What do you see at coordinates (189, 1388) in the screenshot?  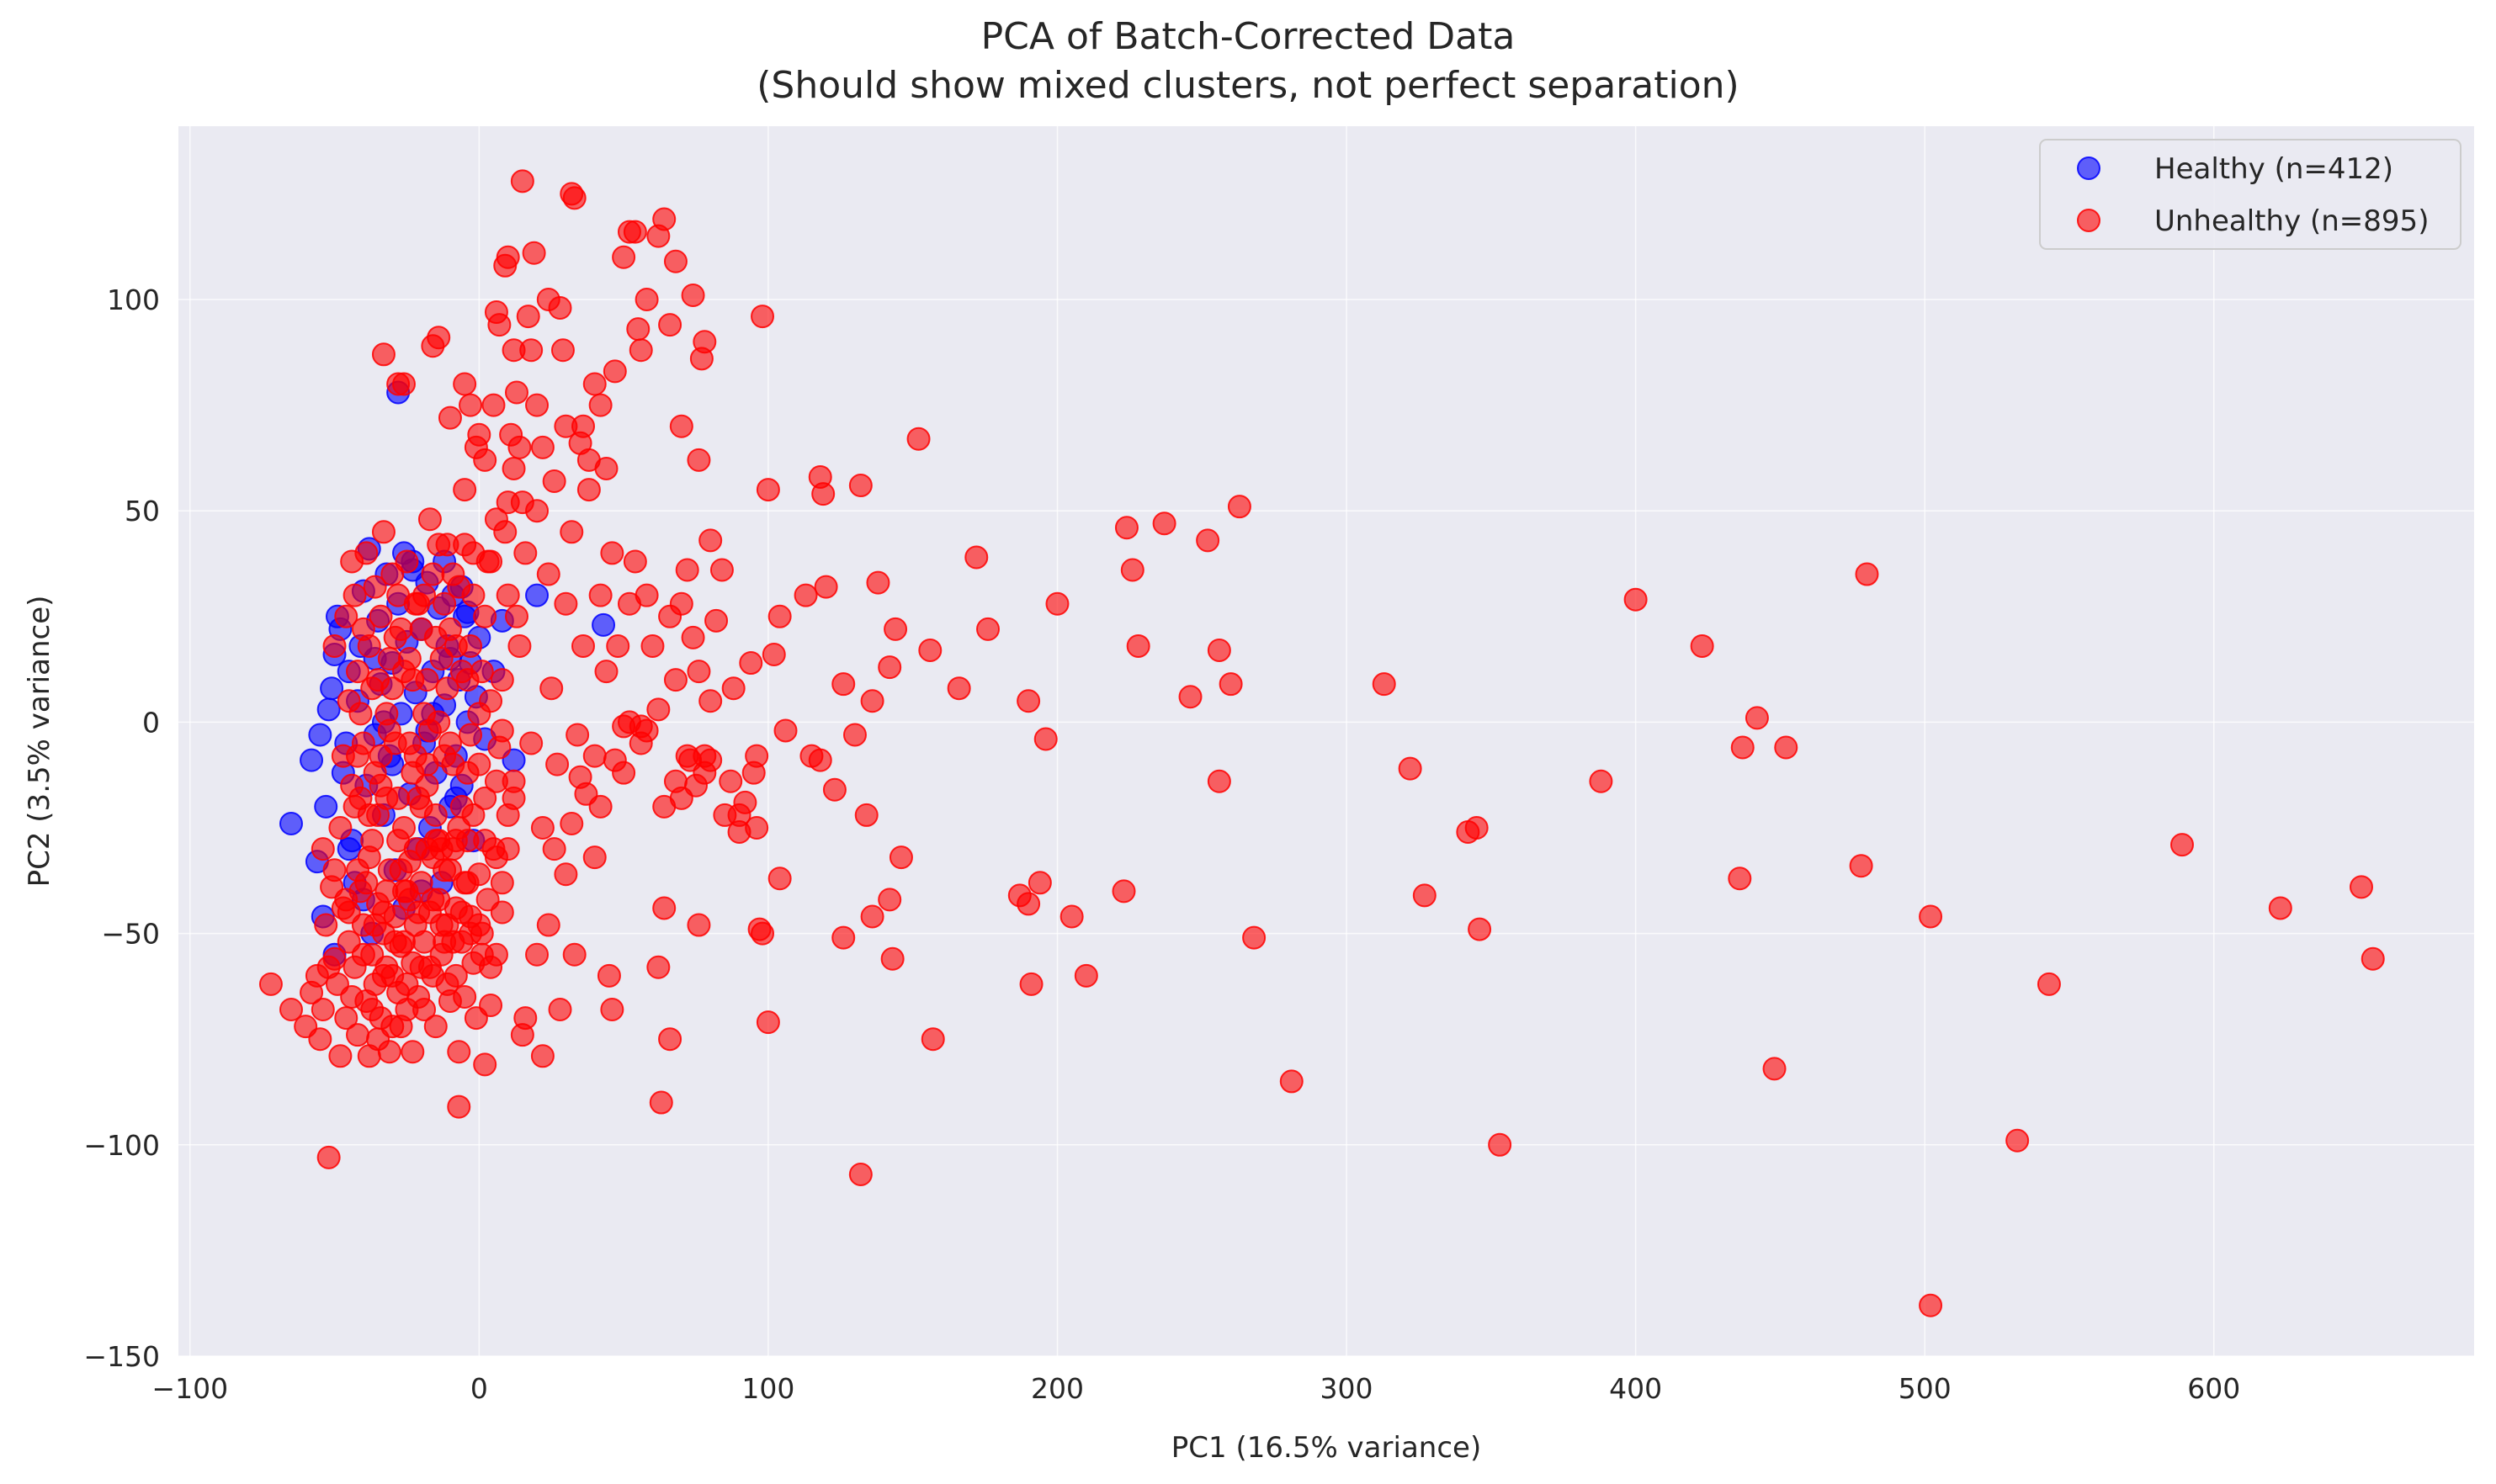 I see `x-tick-label: −100` at bounding box center [189, 1388].